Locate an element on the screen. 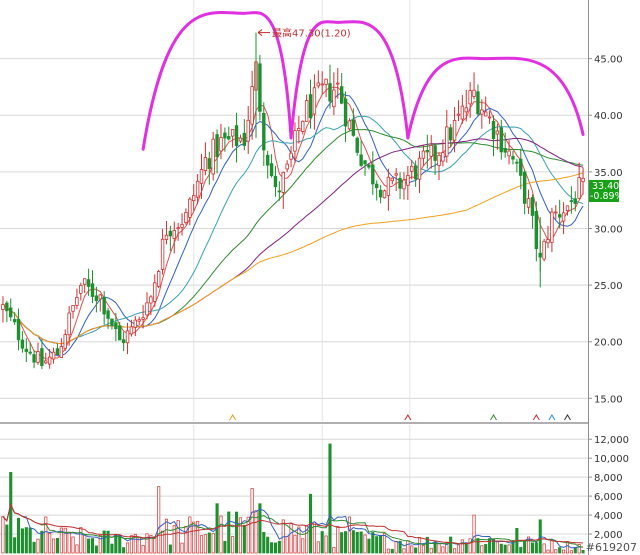 The image size is (640, 555). volume-moving-averages is located at coordinates (293, 526).